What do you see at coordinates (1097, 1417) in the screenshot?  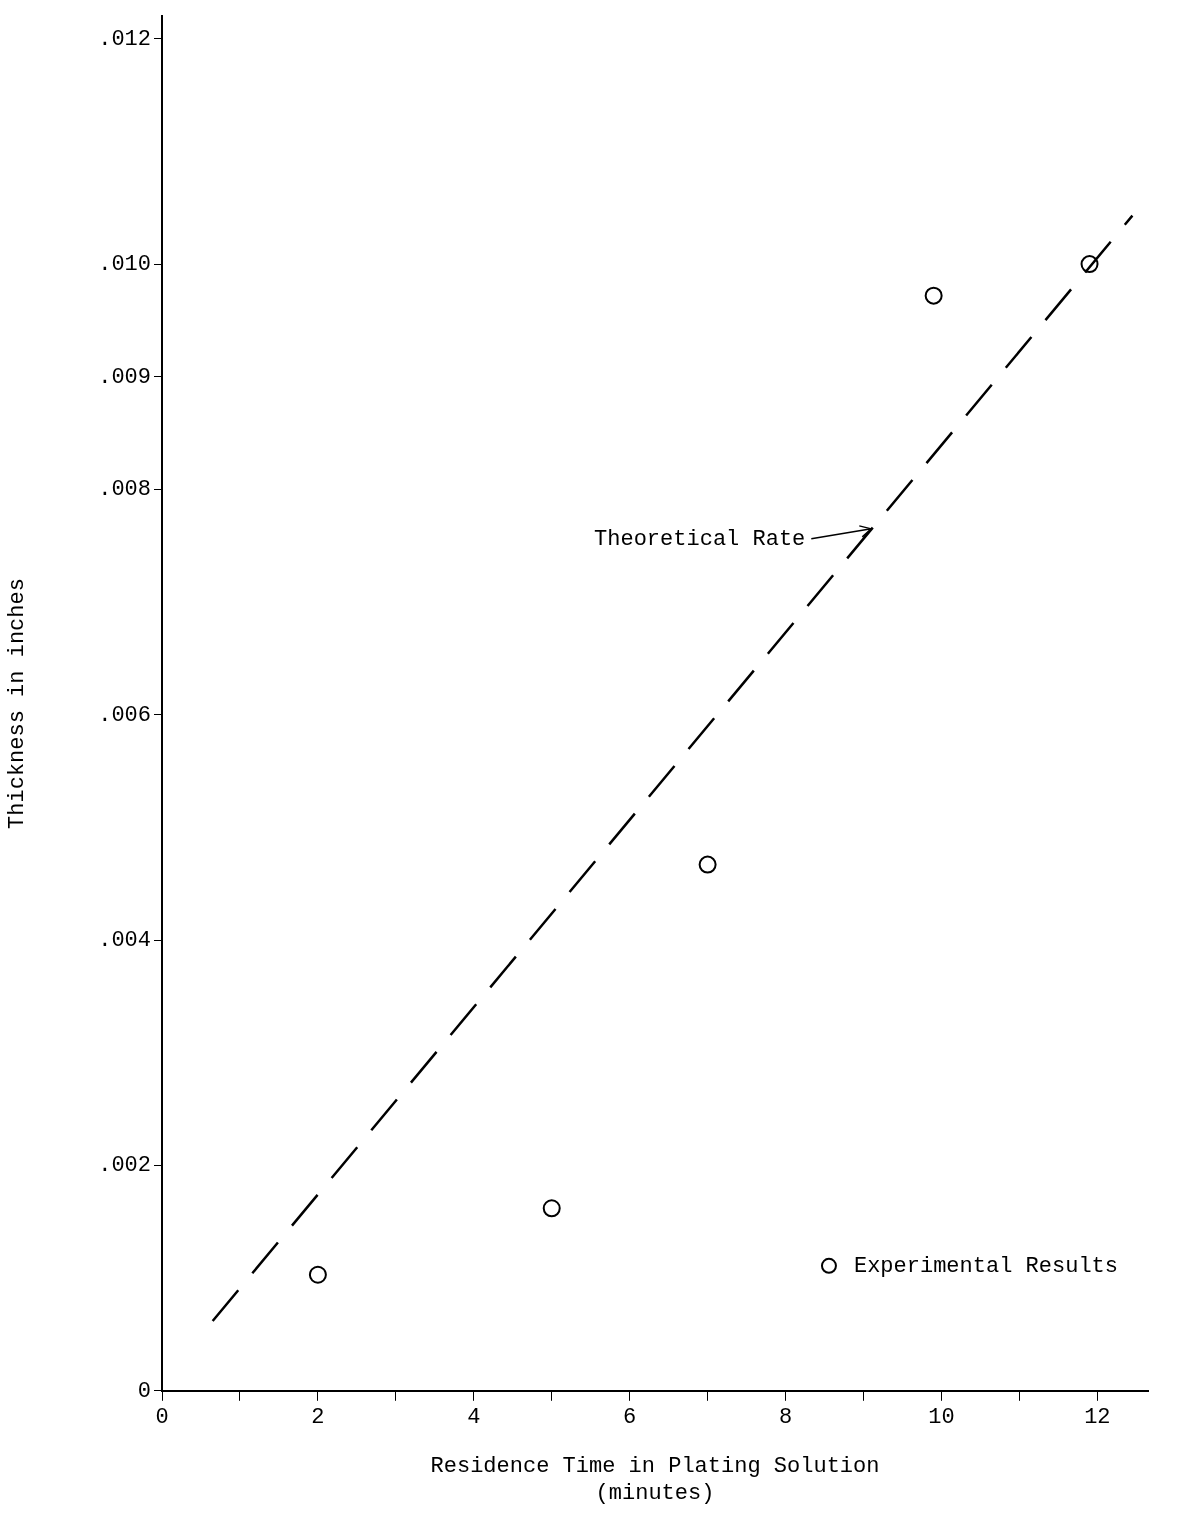 I see `x-tick-label: 12` at bounding box center [1097, 1417].